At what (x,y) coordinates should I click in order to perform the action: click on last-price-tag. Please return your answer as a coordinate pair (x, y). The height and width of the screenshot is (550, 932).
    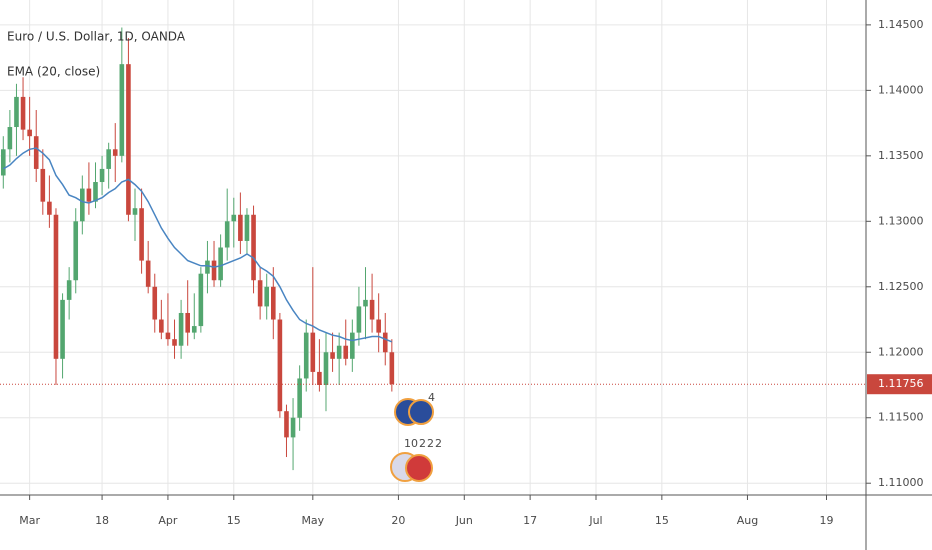
    Looking at the image, I should click on (899, 384).